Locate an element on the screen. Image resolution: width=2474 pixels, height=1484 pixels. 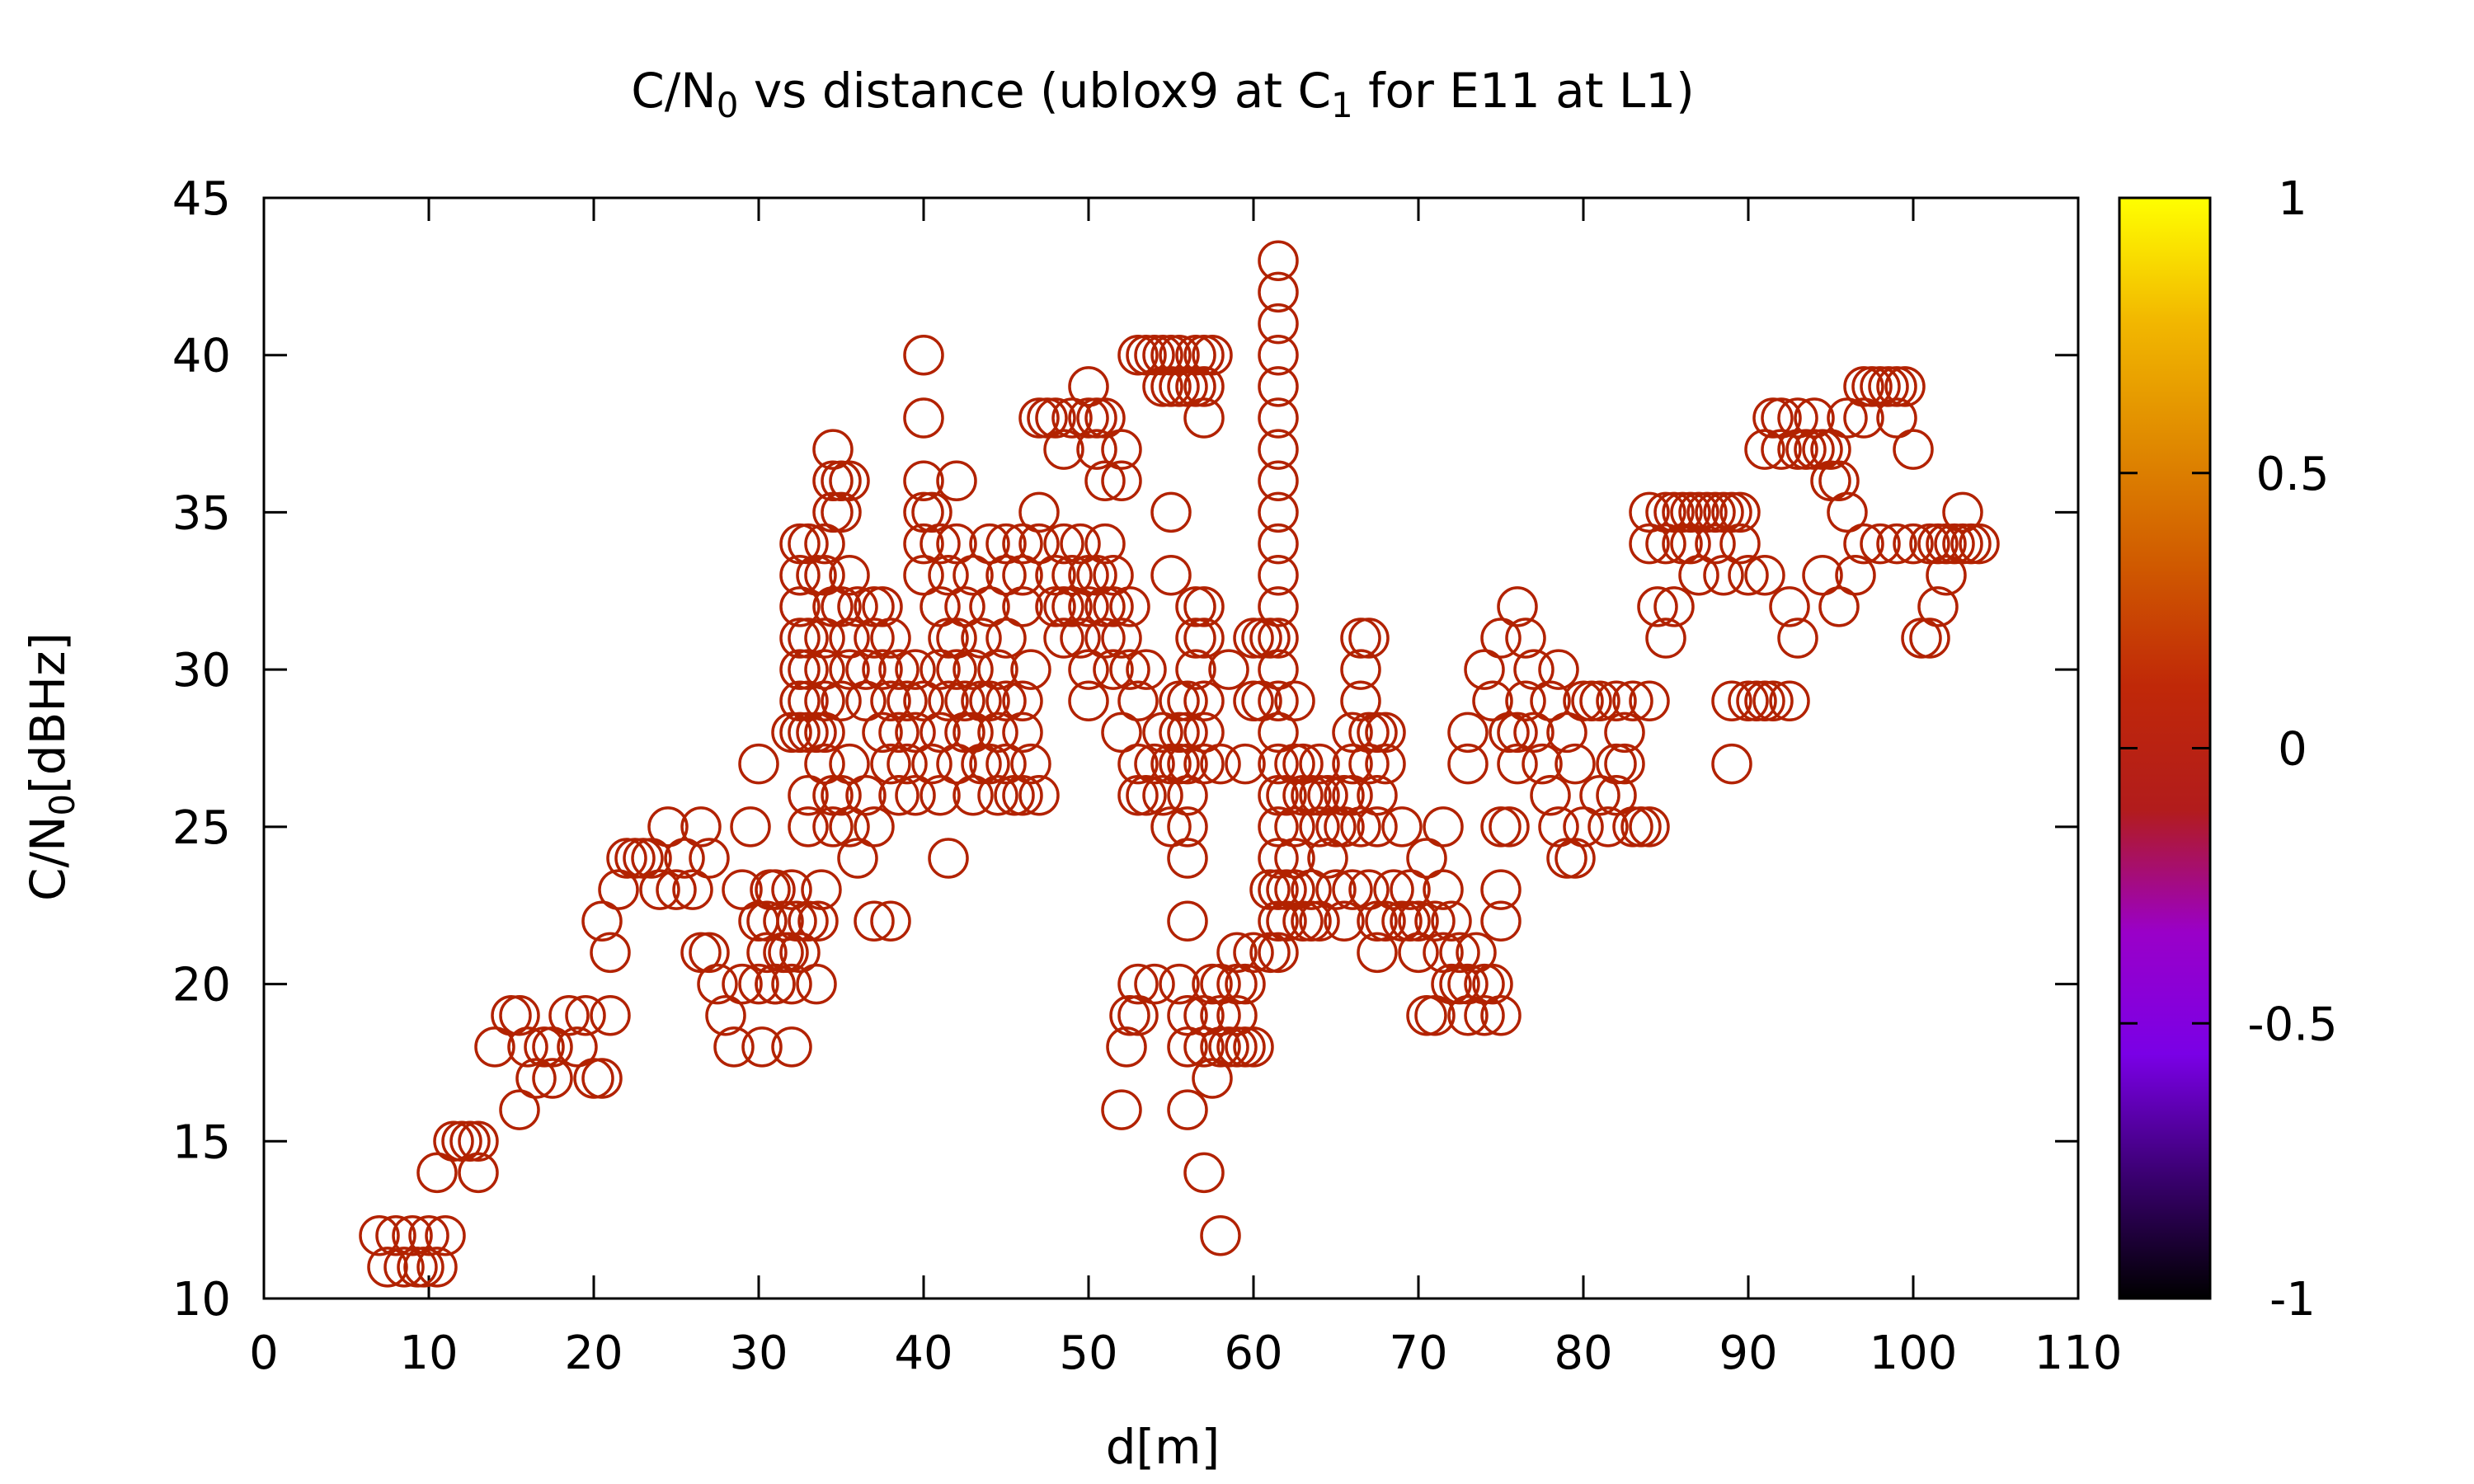
y-tick-label: 25 is located at coordinates (201, 828).